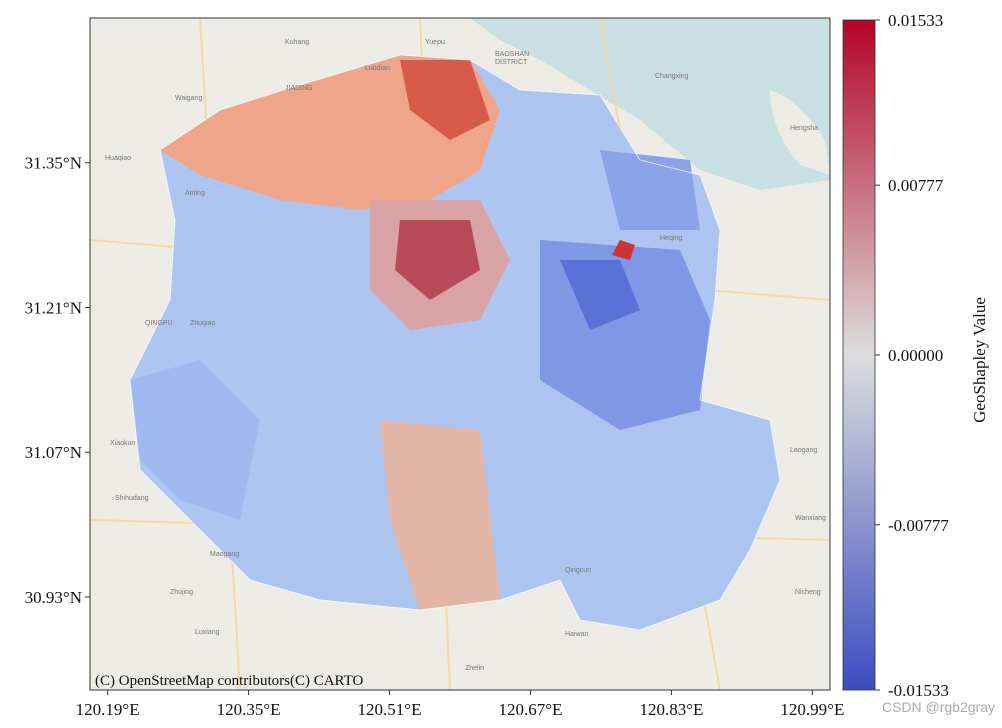  I want to click on place-label: QINGPU, so click(159, 323).